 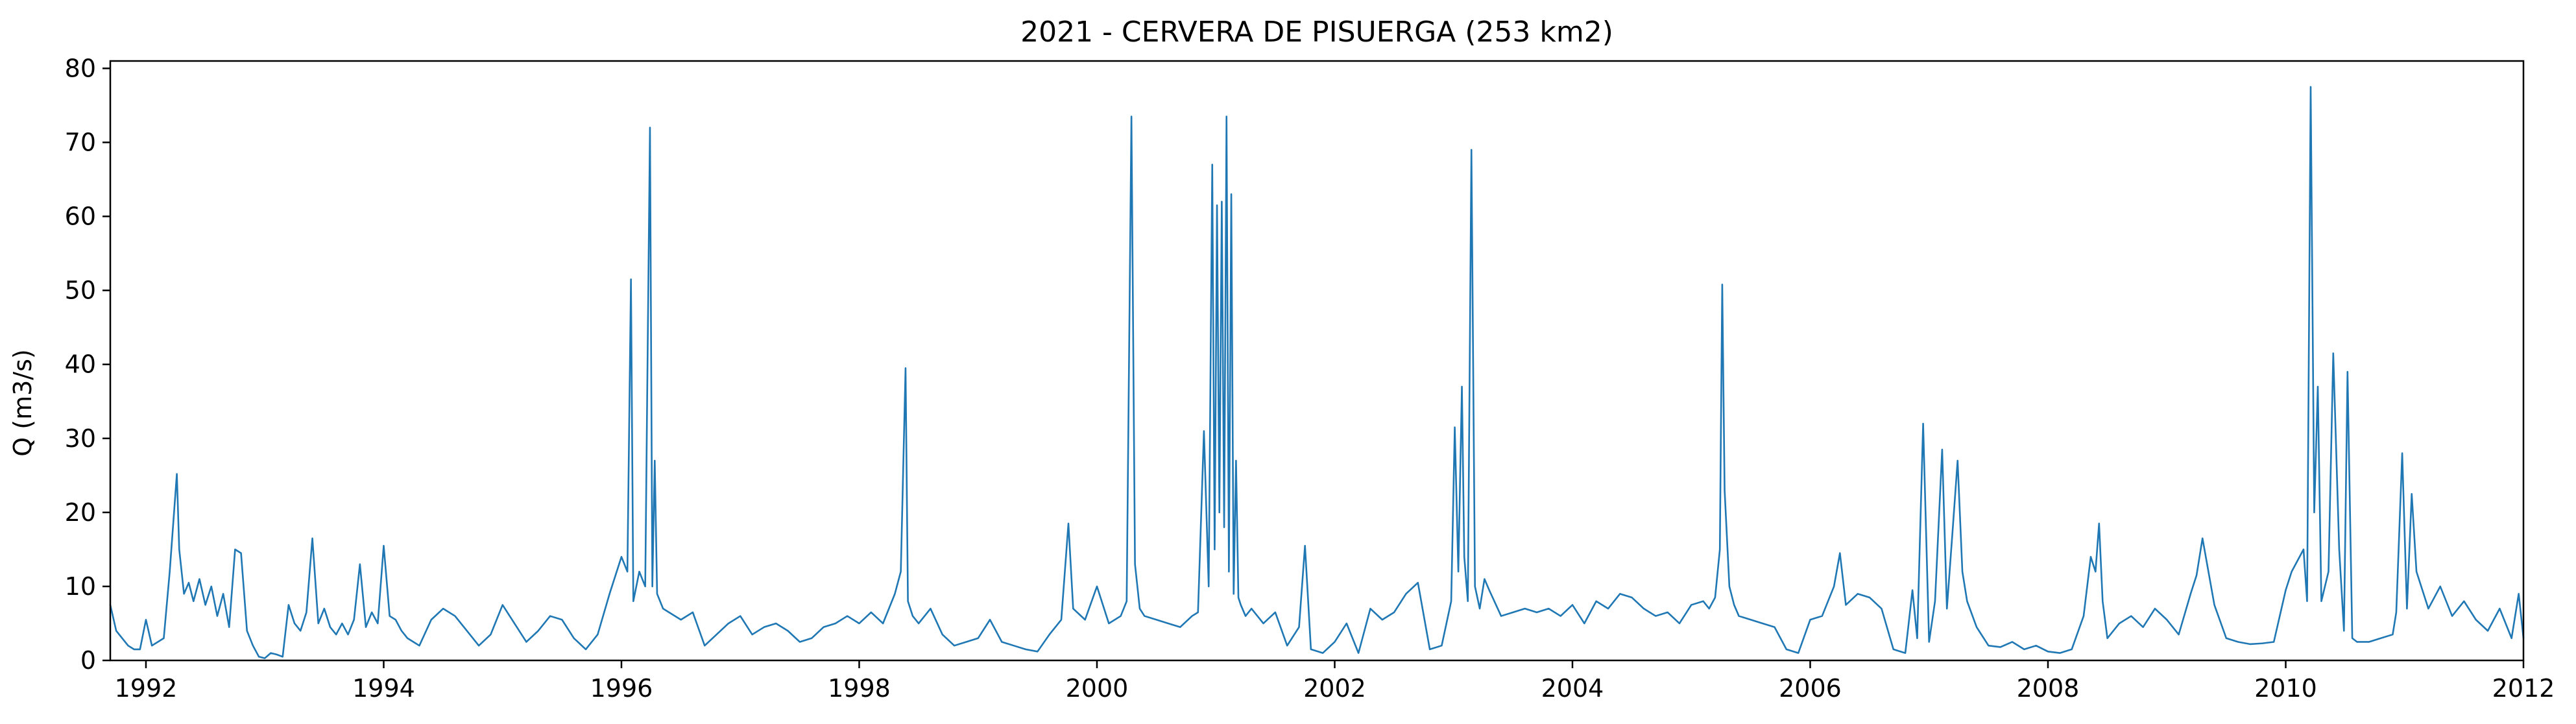 What do you see at coordinates (80, 512) in the screenshot?
I see `y-tick-label: 20` at bounding box center [80, 512].